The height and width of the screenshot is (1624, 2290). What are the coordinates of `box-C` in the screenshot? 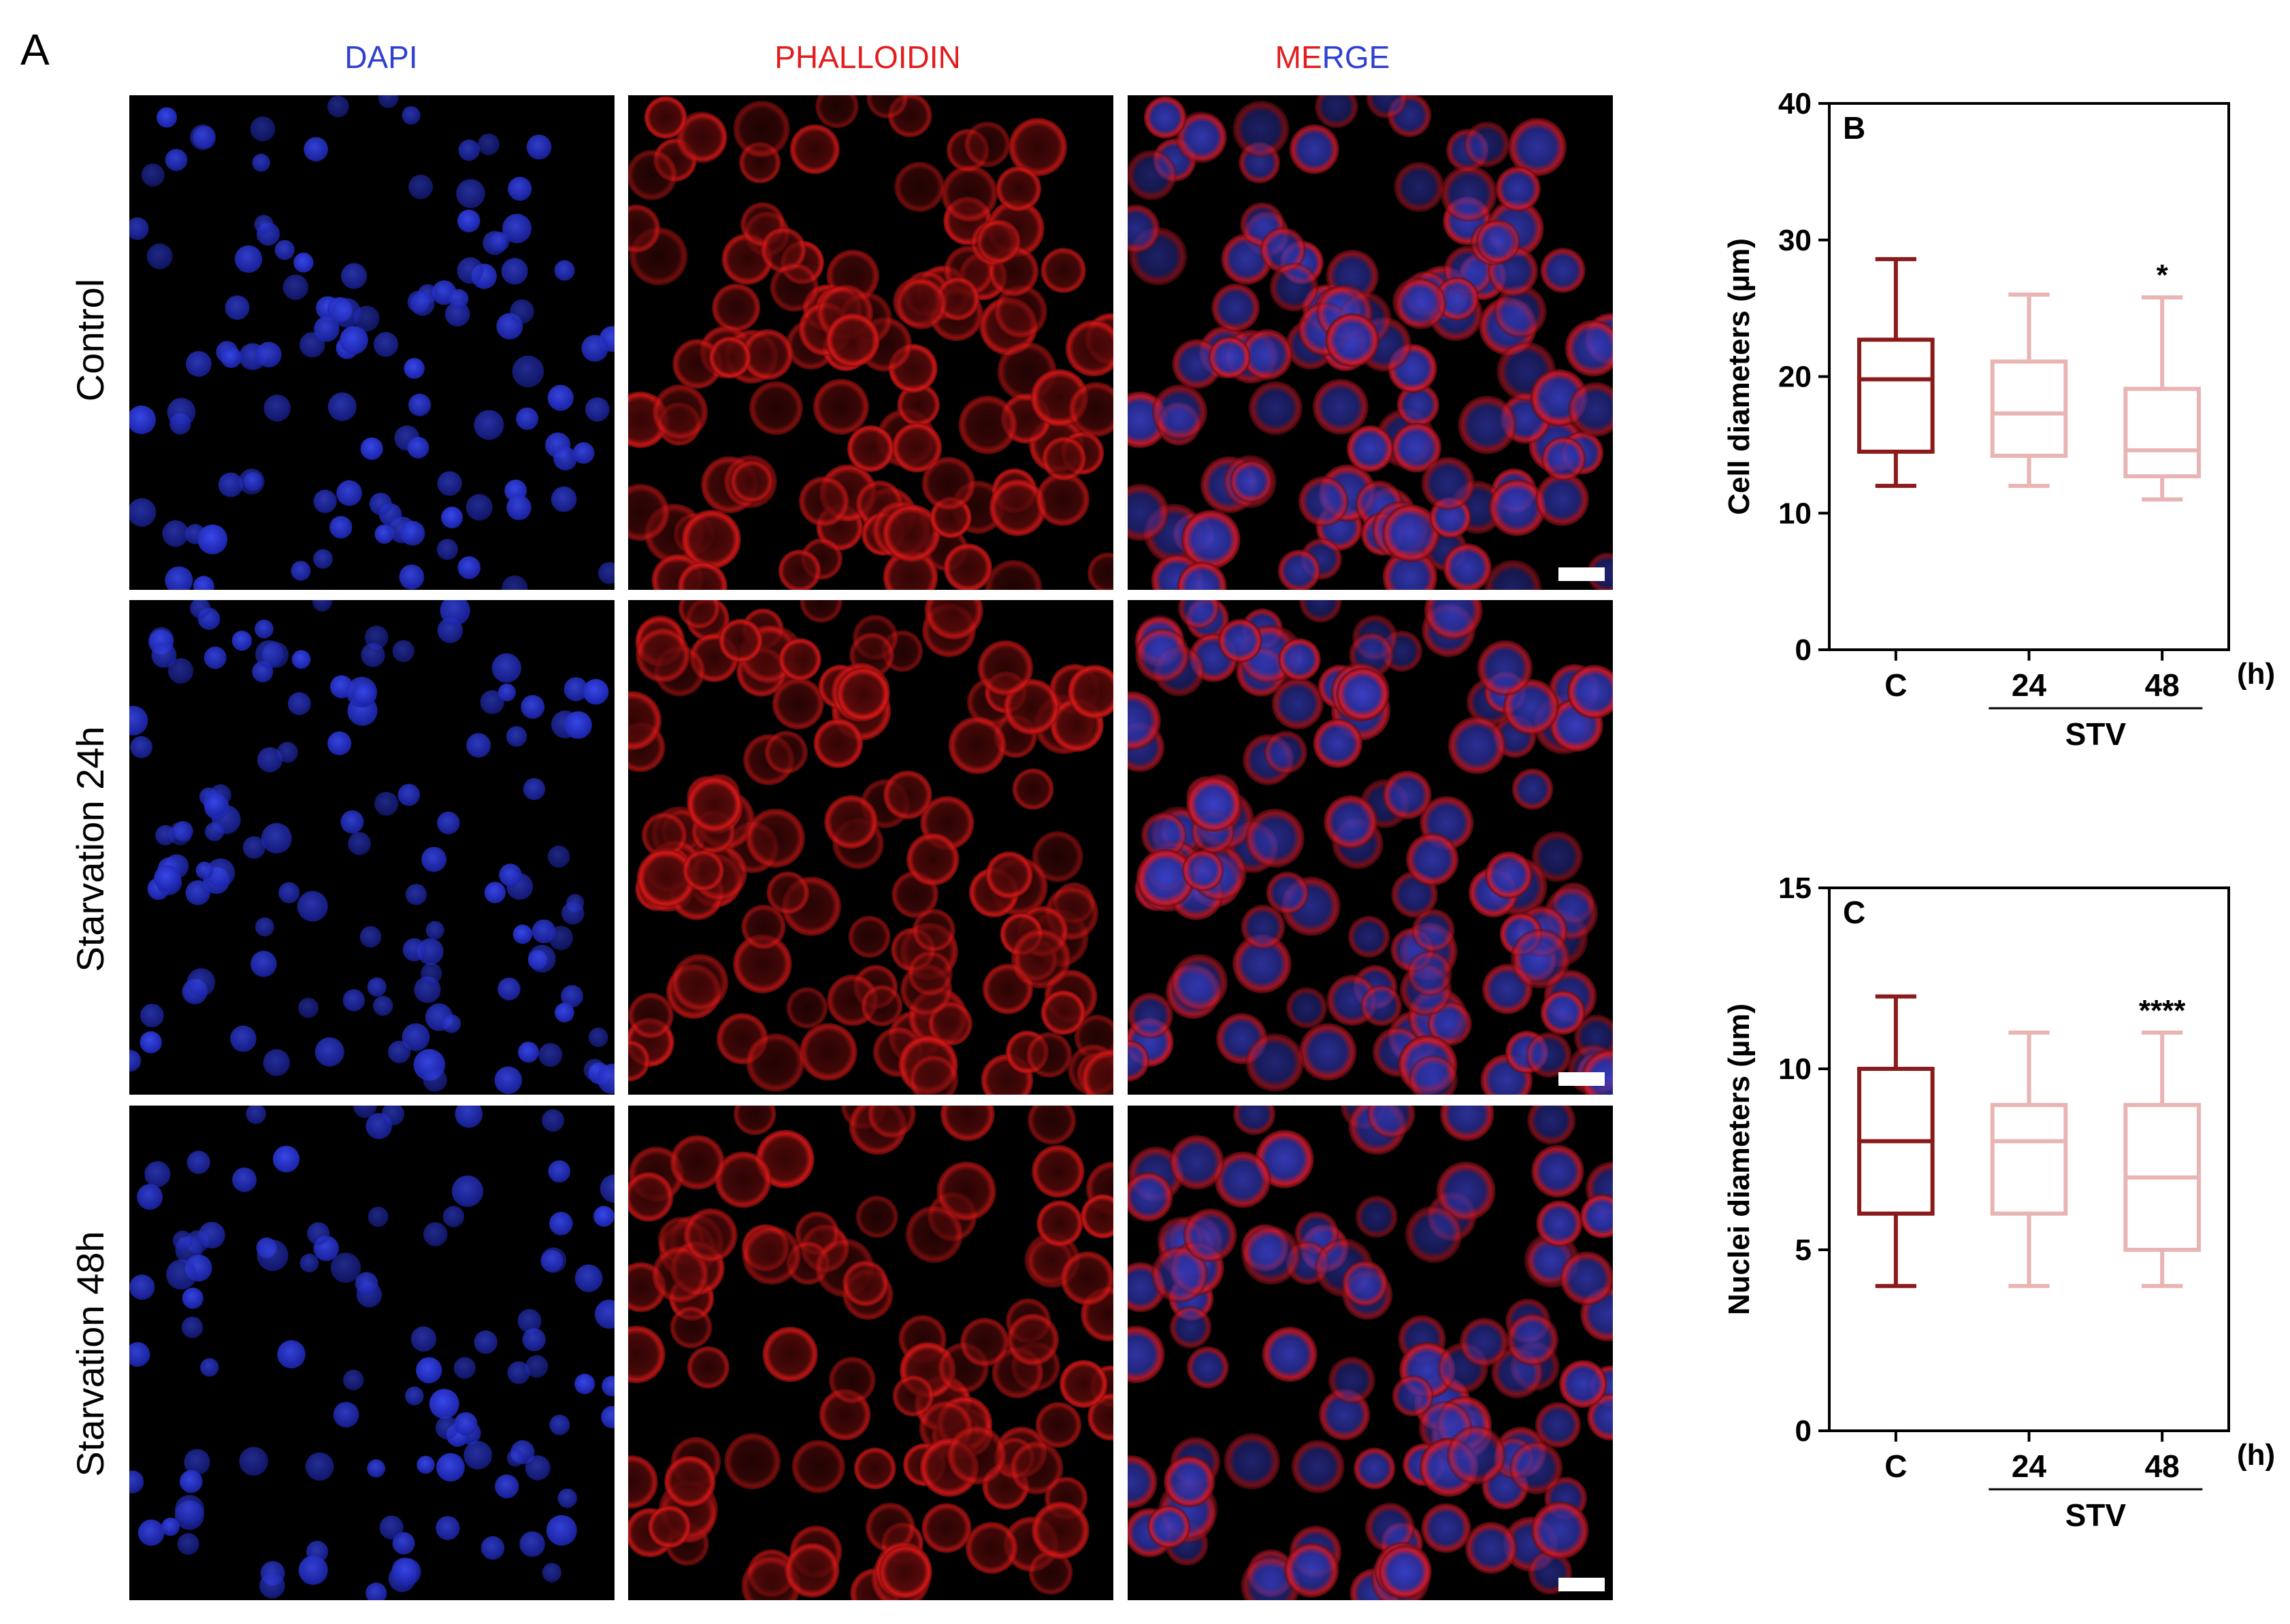 It's located at (1896, 1141).